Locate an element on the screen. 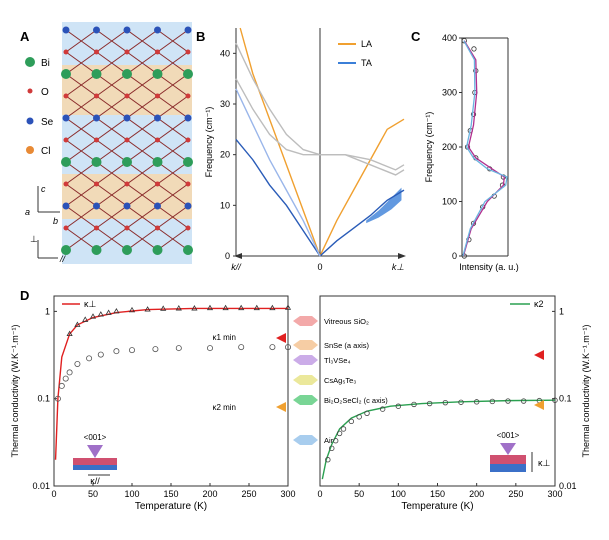 This screenshot has height=540, width=609. legend-kappa1-label: κ⊥ is located at coordinates (90, 304).